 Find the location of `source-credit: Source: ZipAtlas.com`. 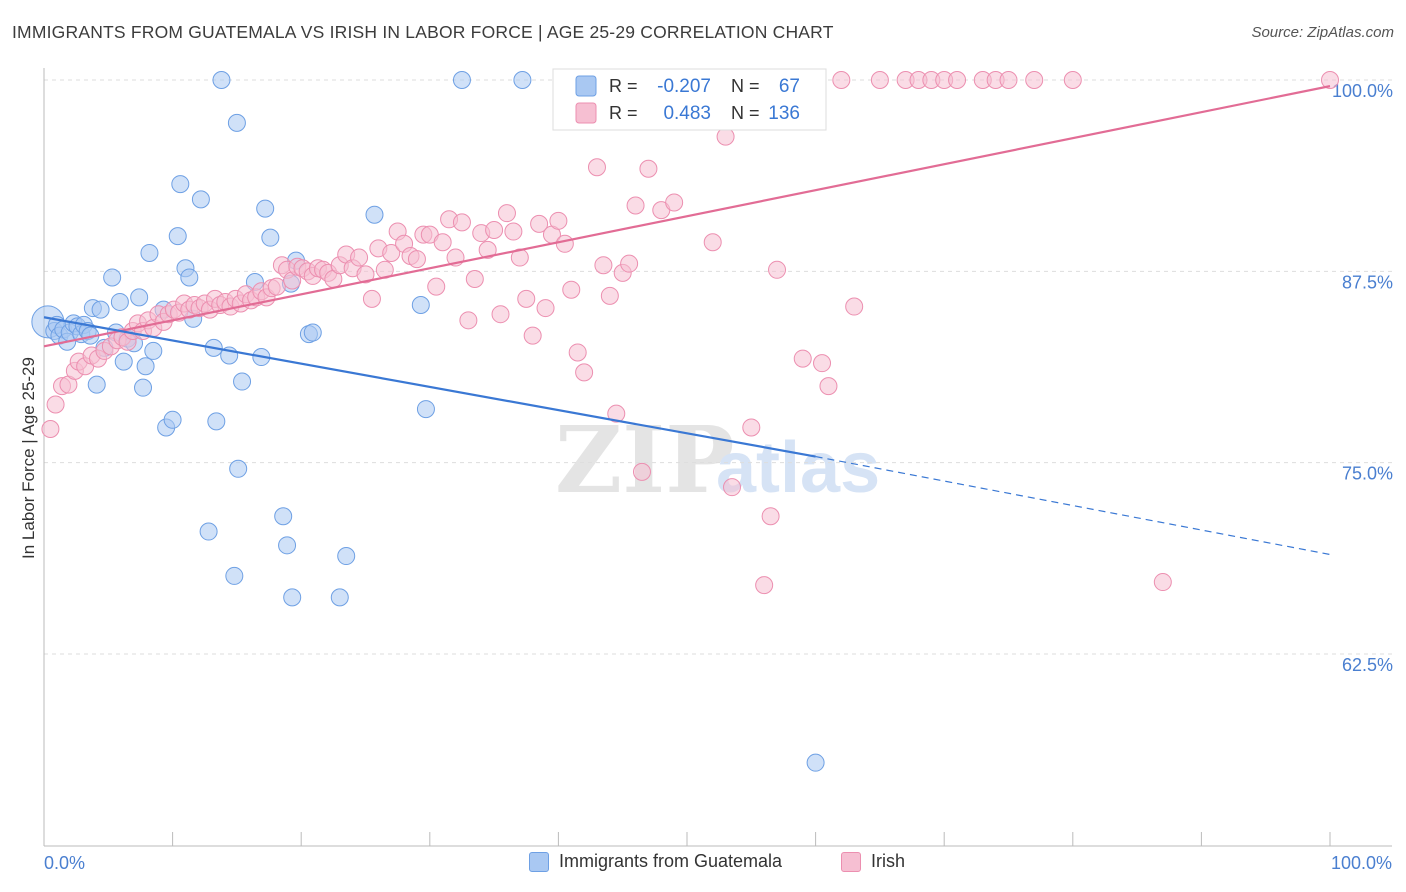

source-credit: Source: ZipAtlas.com is located at coordinates (1322, 32).